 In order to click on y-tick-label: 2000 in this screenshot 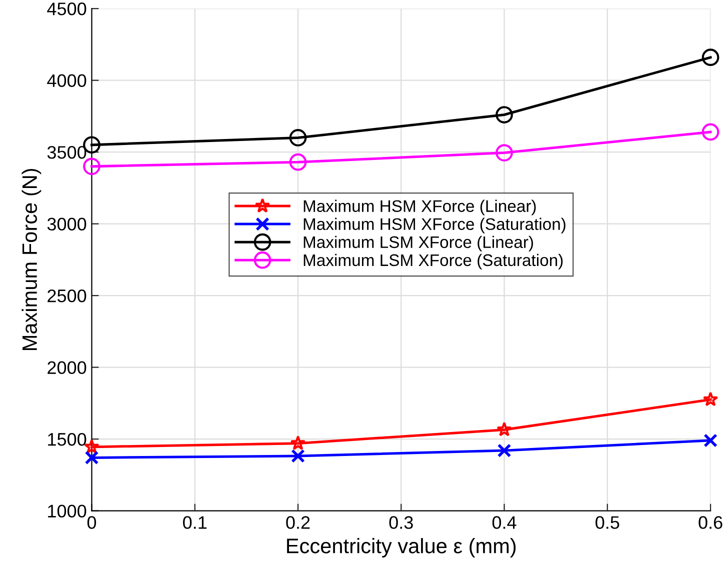, I will do `click(67, 367)`.